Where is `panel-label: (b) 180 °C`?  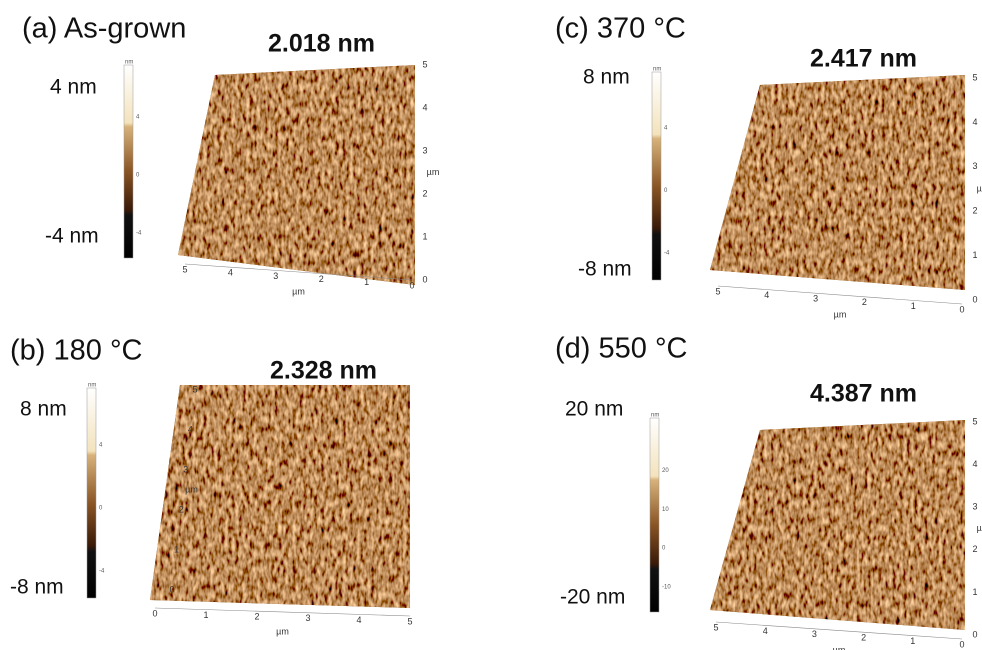 panel-label: (b) 180 °C is located at coordinates (76, 351).